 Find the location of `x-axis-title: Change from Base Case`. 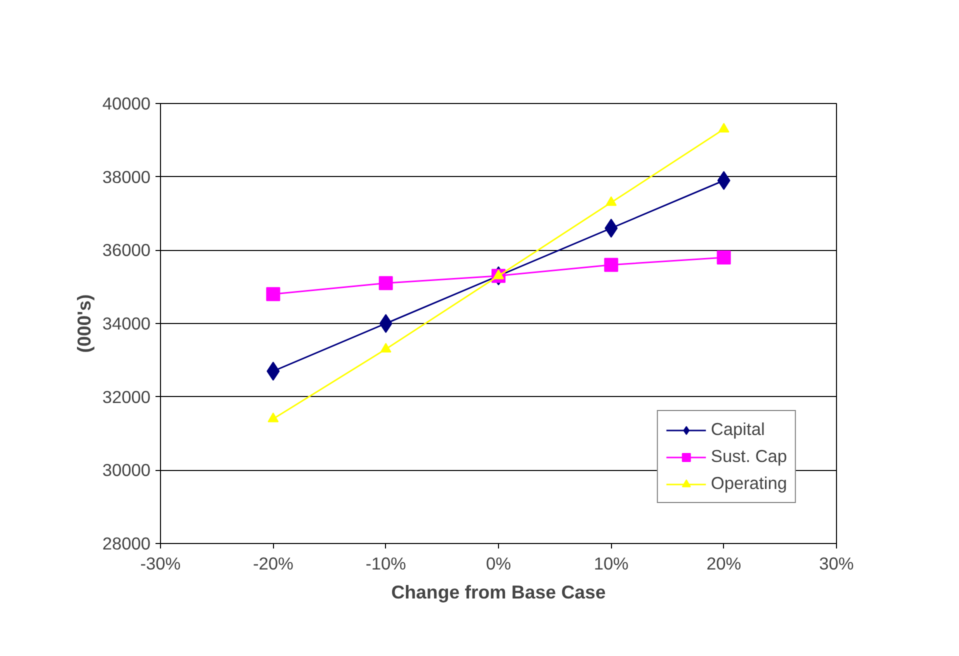

x-axis-title: Change from Base Case is located at coordinates (498, 592).